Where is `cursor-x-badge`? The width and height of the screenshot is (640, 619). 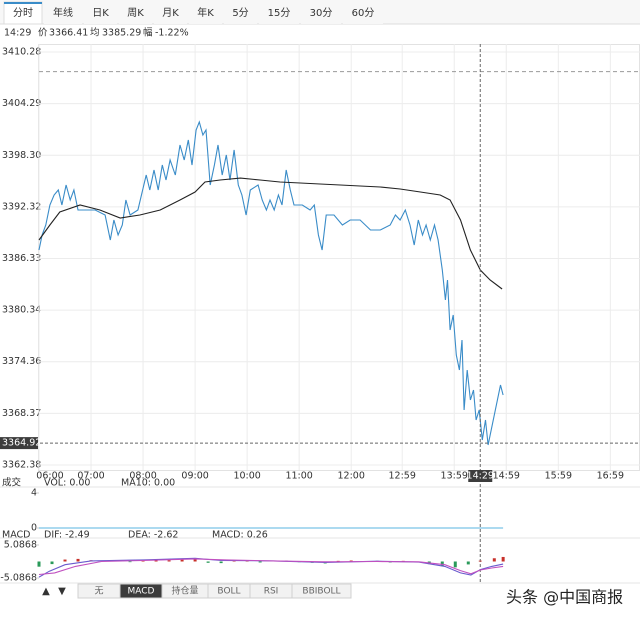
cursor-x-badge is located at coordinates (480, 476).